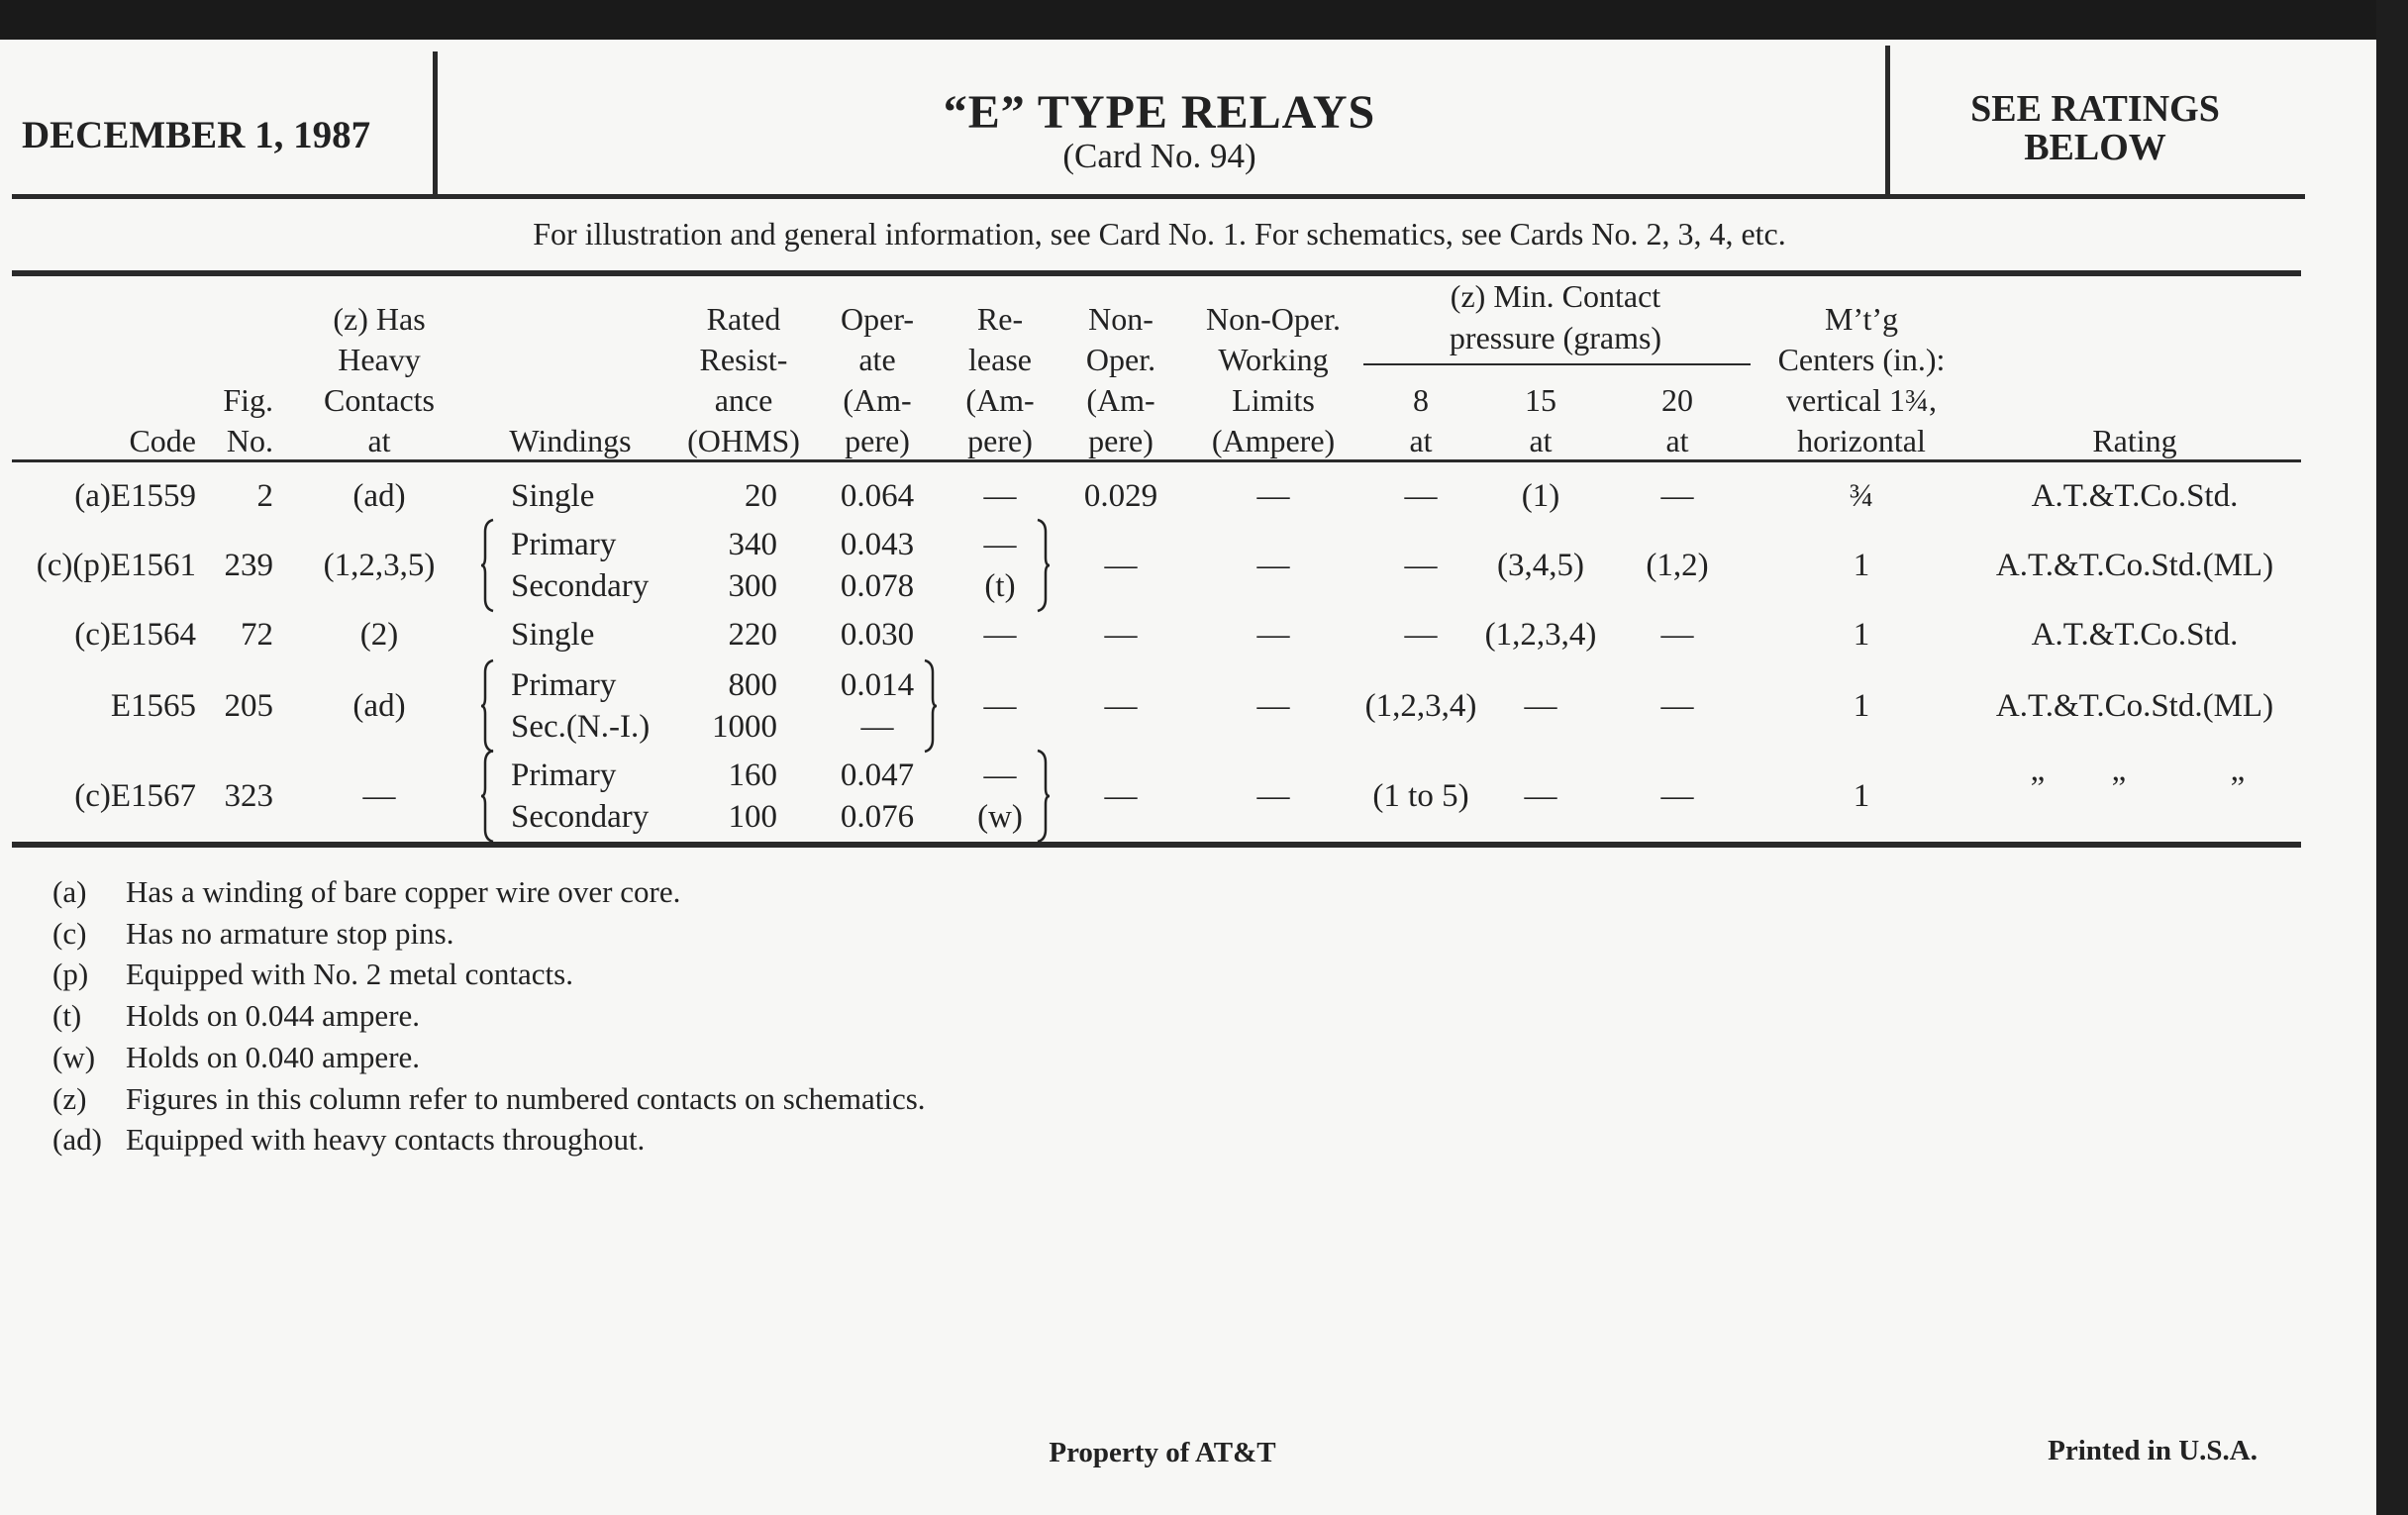  Describe the element at coordinates (1677, 400) in the screenshot. I see `header-at20: 20` at that location.